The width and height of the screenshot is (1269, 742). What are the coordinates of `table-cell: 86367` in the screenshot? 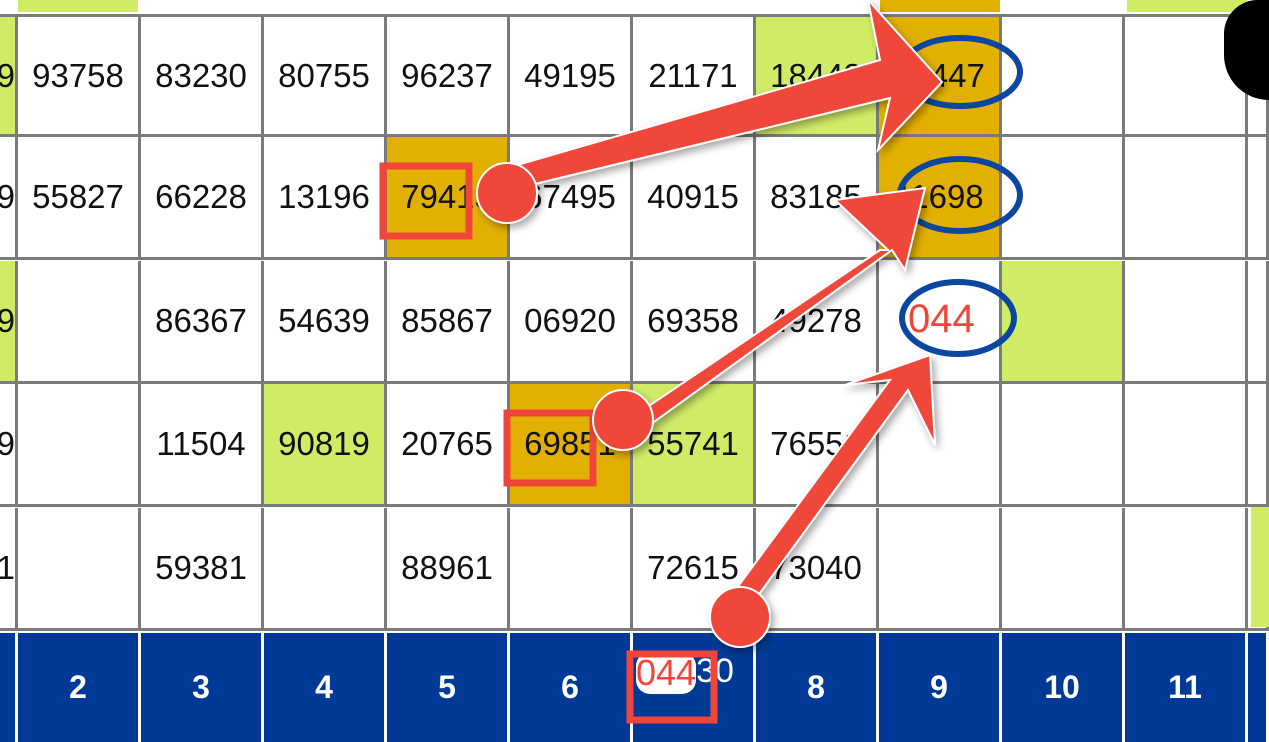 It's located at (202, 322).